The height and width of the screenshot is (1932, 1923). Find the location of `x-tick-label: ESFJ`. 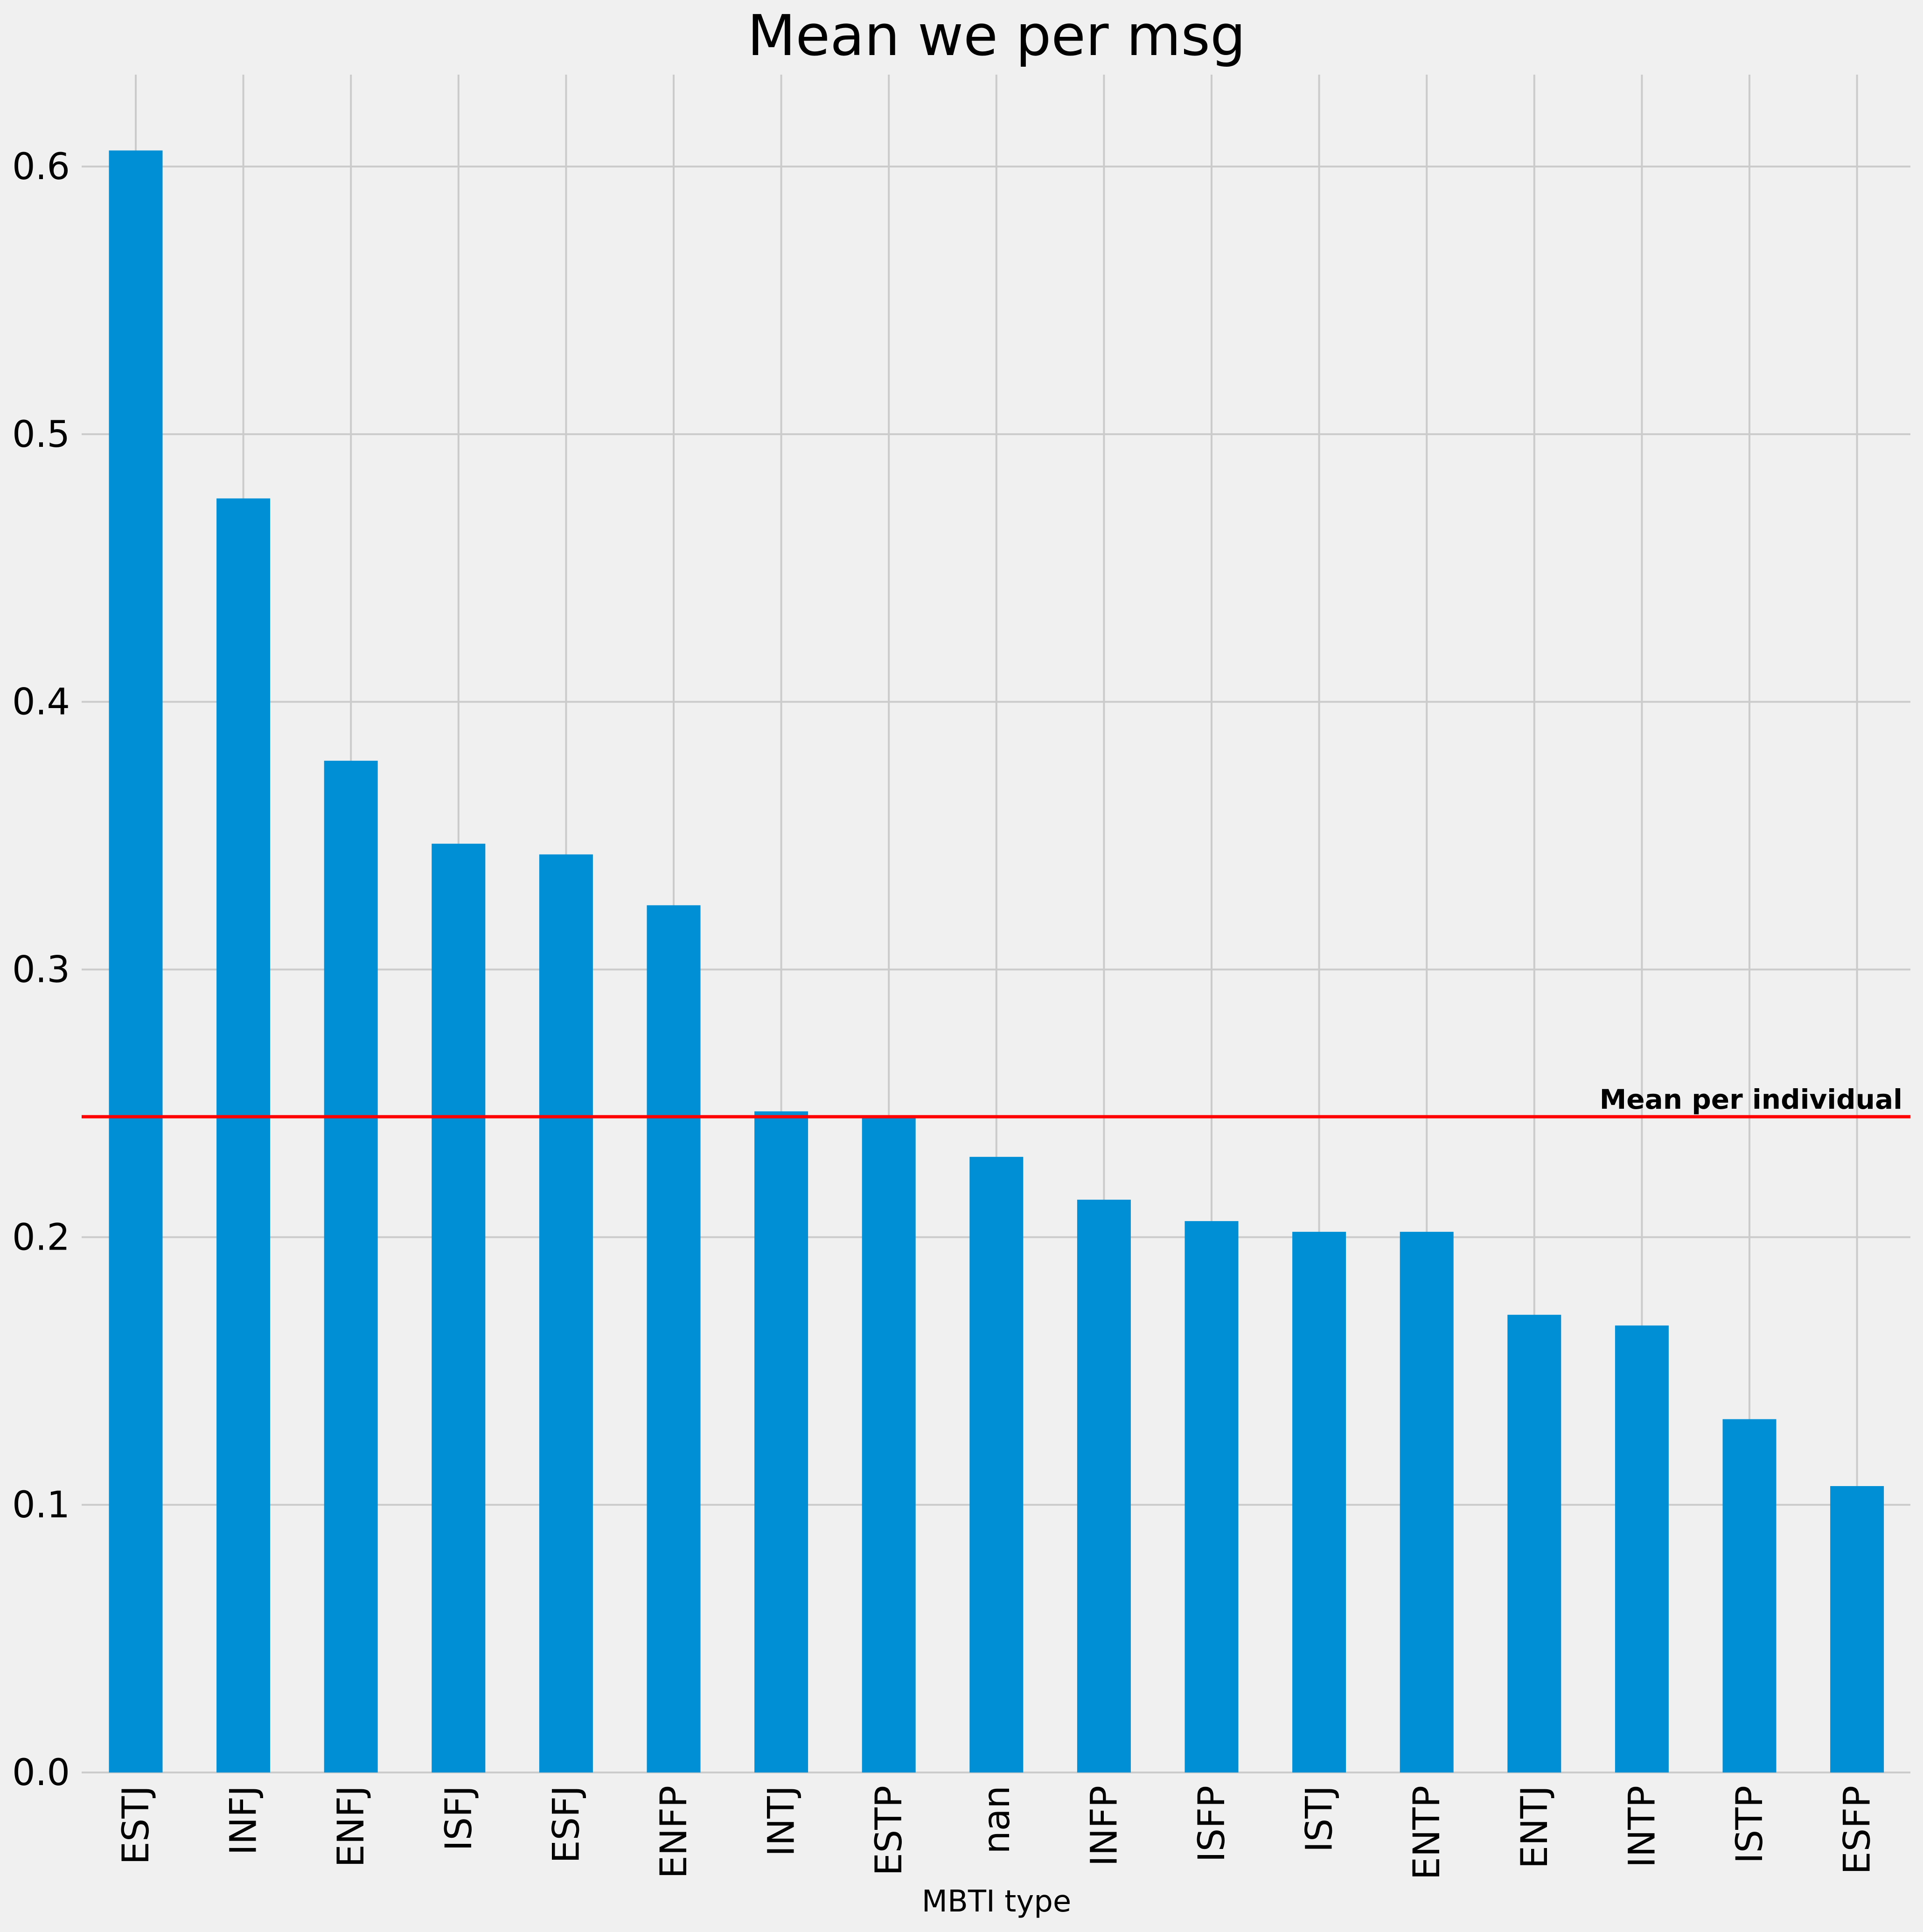

x-tick-label: ESFJ is located at coordinates (566, 1824).